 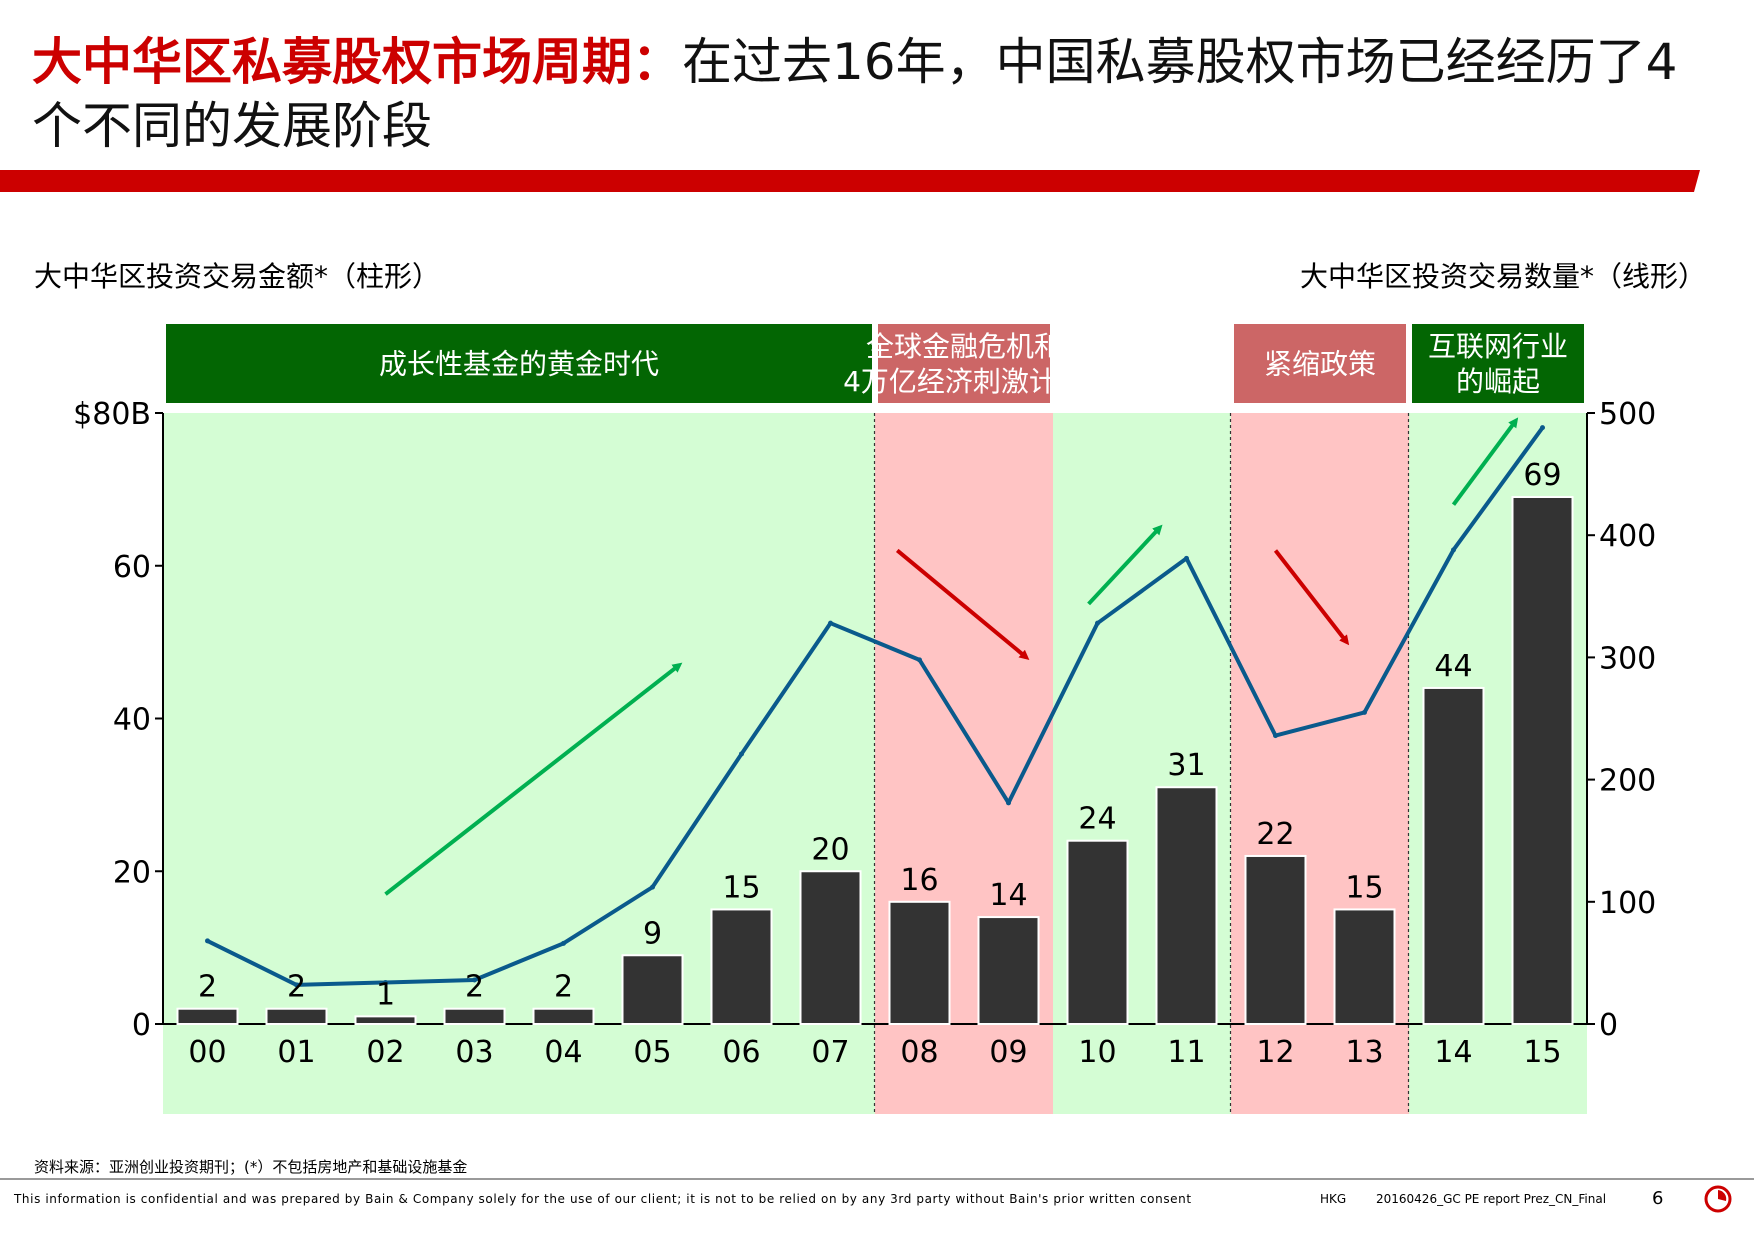 I want to click on right-axis-caption: 大中华区投资交易数量*（线形）, so click(x=1502, y=276).